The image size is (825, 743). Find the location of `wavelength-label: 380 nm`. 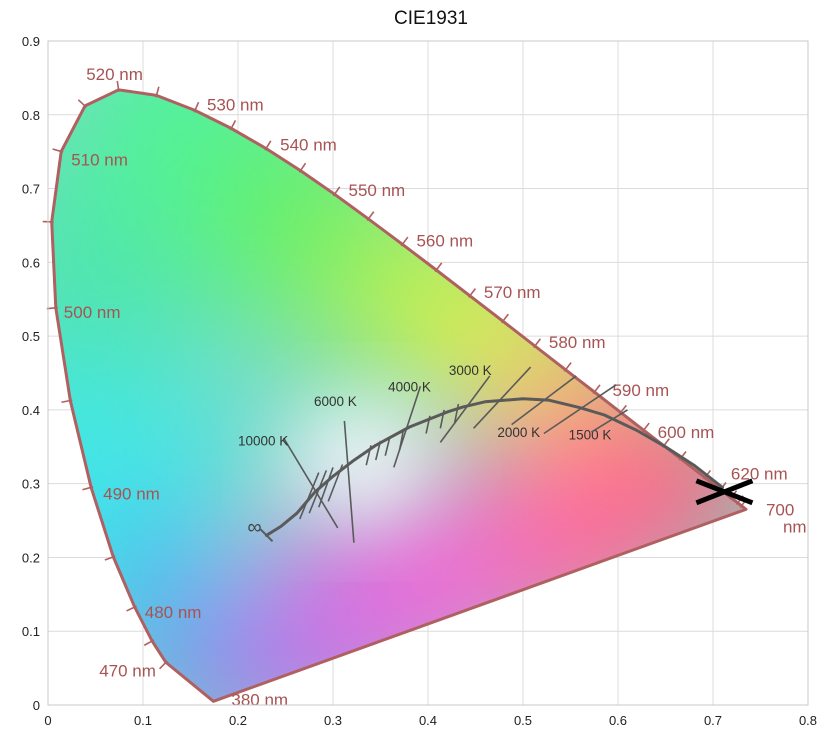

wavelength-label: 380 nm is located at coordinates (259, 699).